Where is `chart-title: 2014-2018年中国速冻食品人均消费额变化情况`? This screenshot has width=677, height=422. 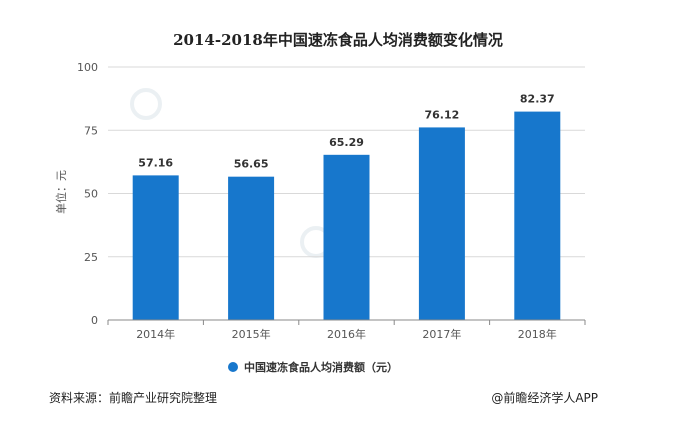 chart-title: 2014-2018年中国速冻食品人均消费额变化情况 is located at coordinates (338, 40).